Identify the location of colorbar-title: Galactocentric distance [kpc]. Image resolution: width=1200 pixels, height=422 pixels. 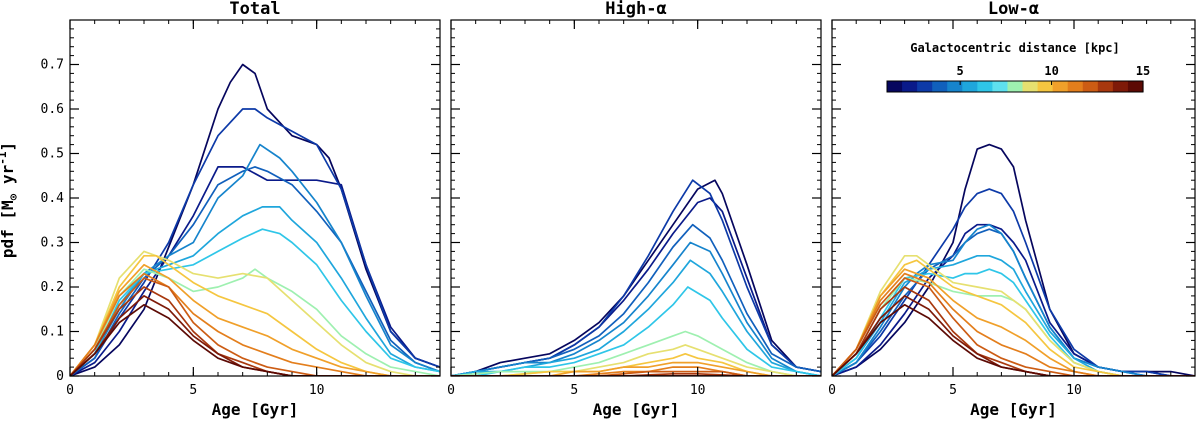
(1015, 48).